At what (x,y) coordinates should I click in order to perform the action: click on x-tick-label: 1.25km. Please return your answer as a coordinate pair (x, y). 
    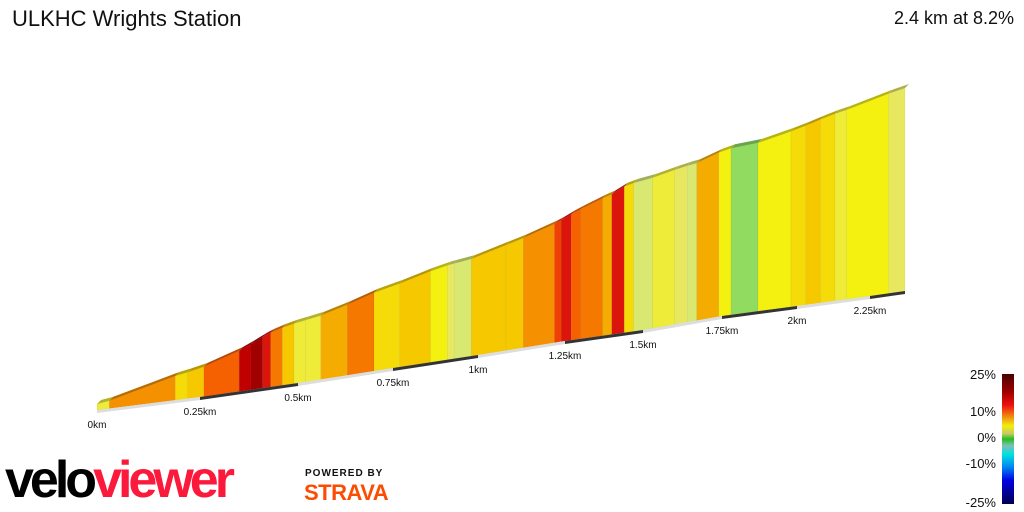
    Looking at the image, I should click on (565, 356).